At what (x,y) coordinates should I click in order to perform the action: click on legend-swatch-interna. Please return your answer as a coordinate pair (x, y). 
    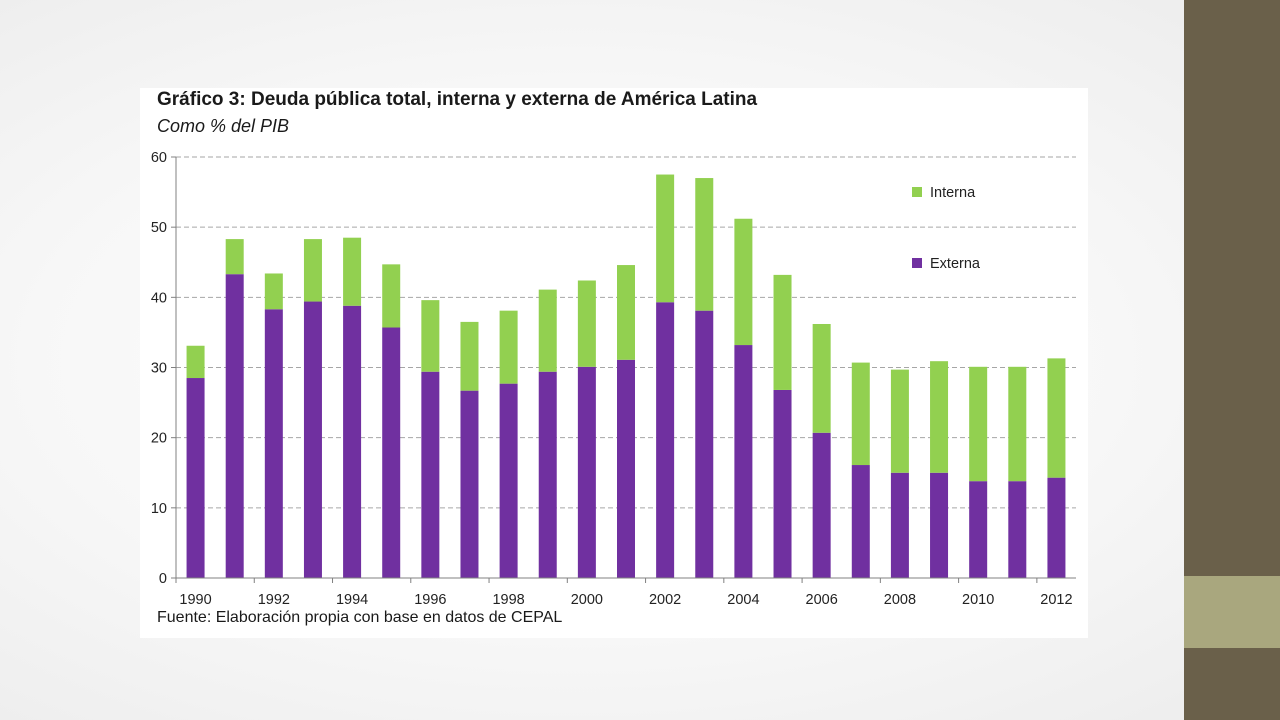
    Looking at the image, I should click on (917, 192).